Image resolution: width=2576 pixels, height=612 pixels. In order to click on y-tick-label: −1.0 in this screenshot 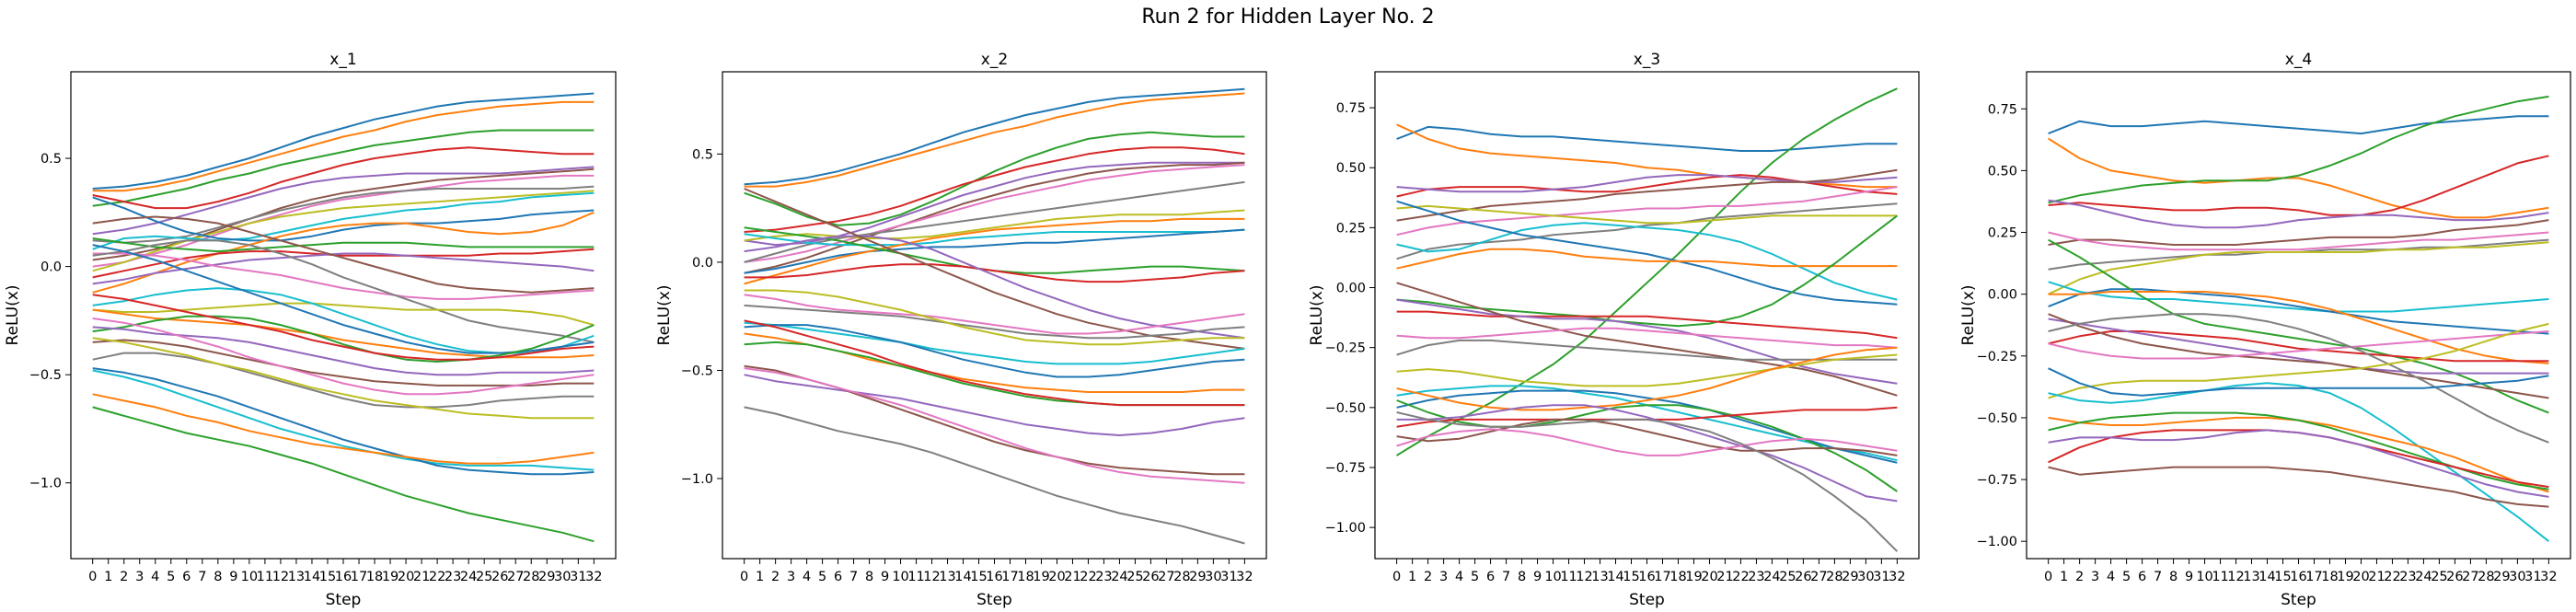, I will do `click(697, 479)`.